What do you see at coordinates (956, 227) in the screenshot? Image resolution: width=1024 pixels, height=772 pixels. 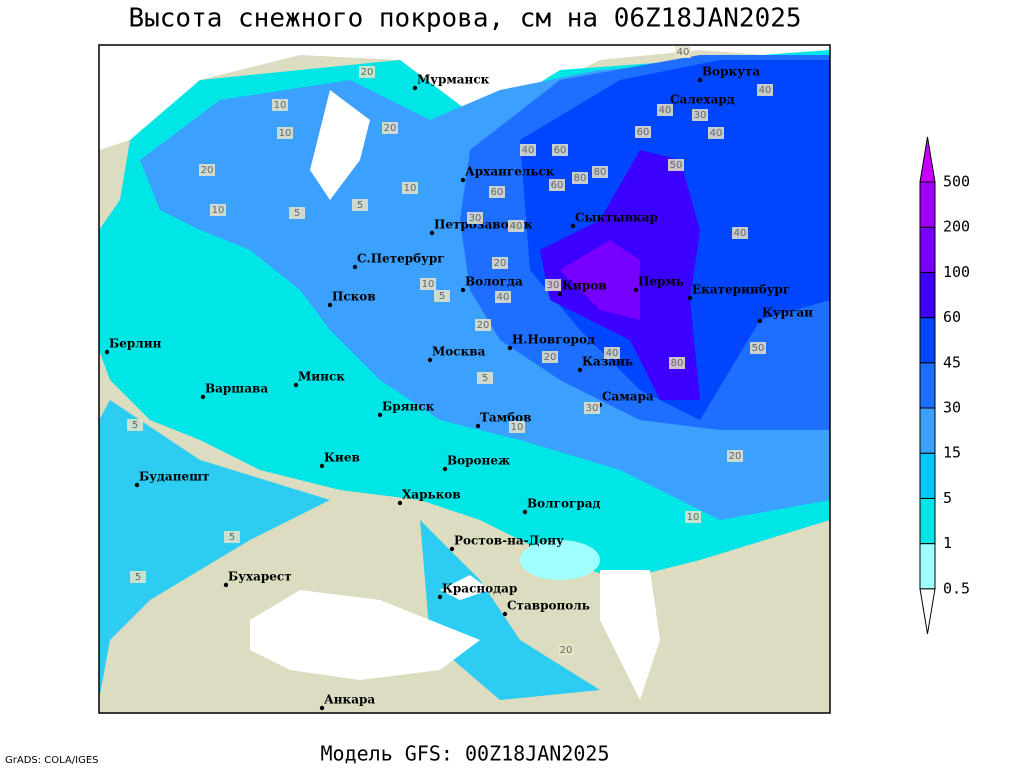 I see `colorbar-label: 200` at bounding box center [956, 227].